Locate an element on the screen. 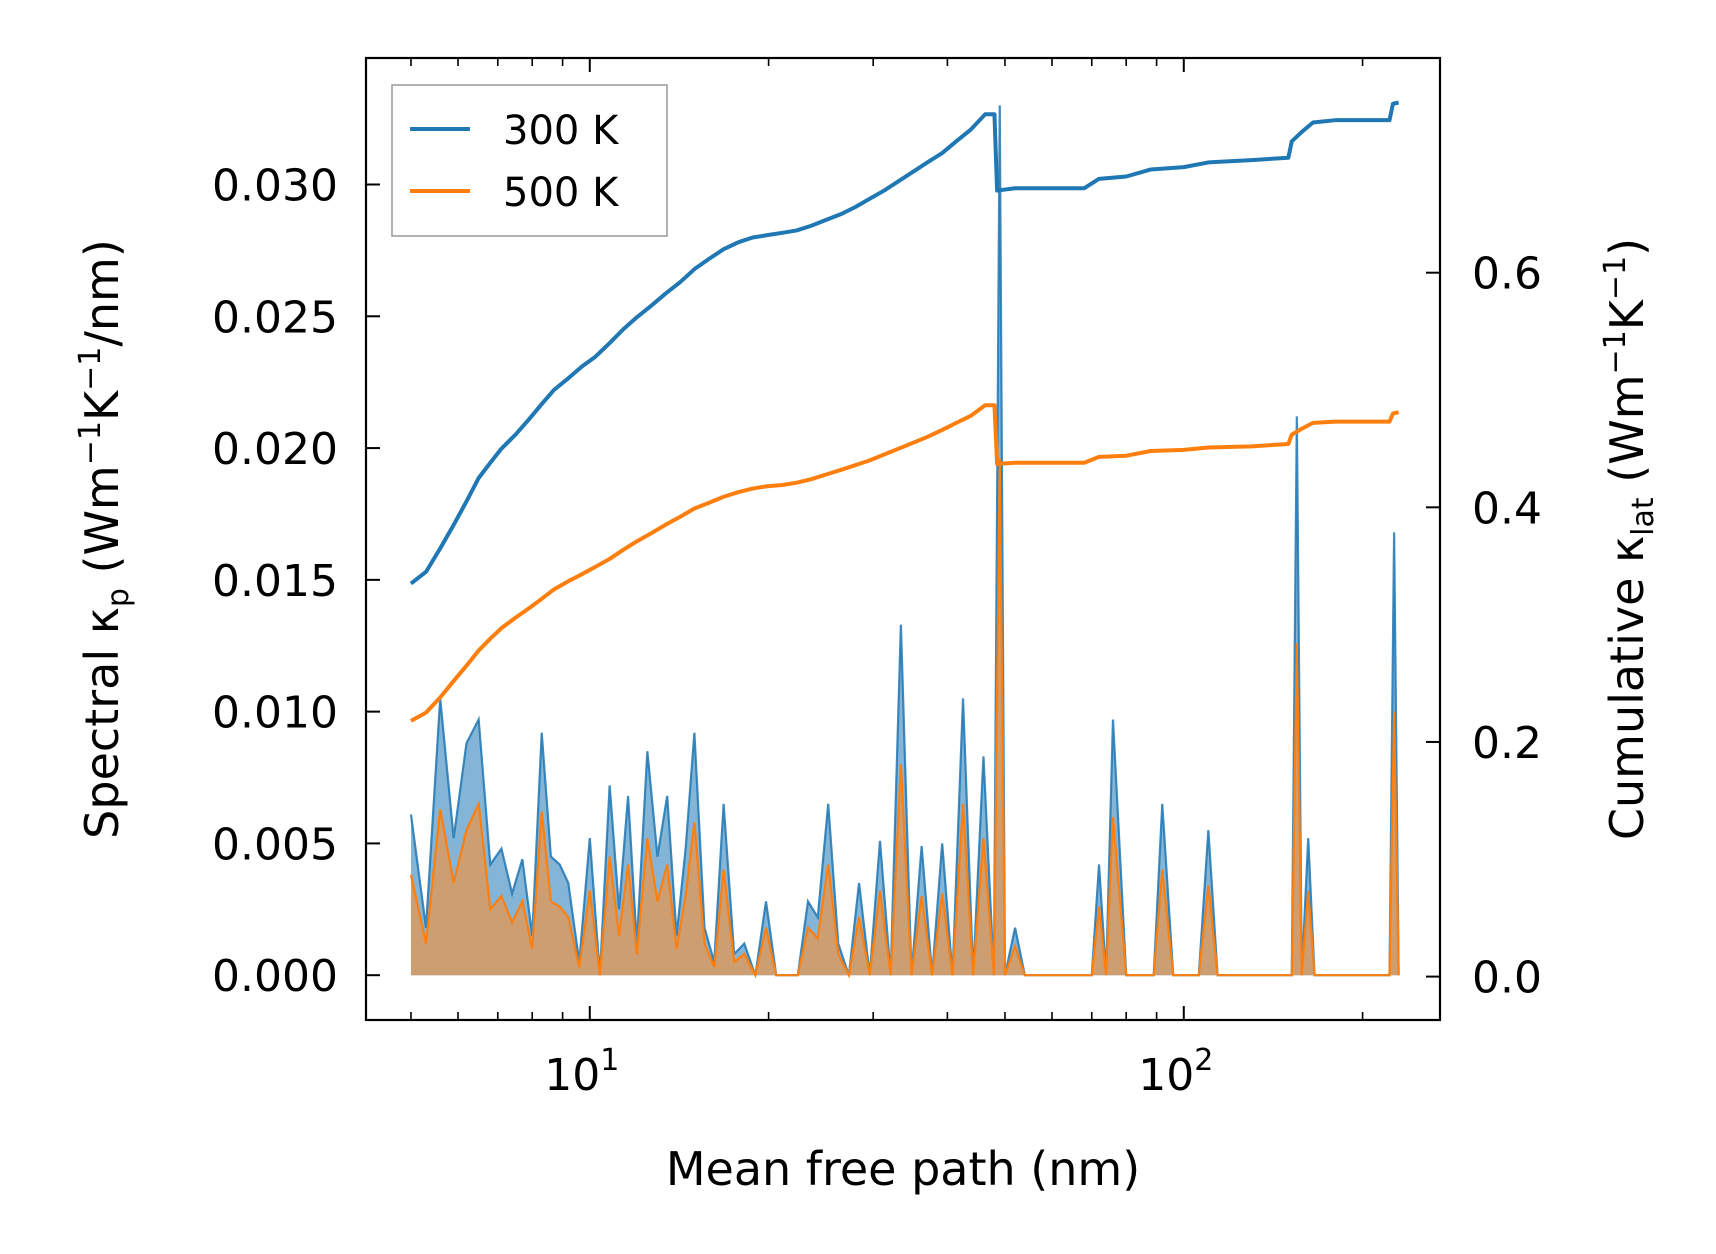 The width and height of the screenshot is (1716, 1254). y-right-tick-label: 0.0 is located at coordinates (1507, 978).